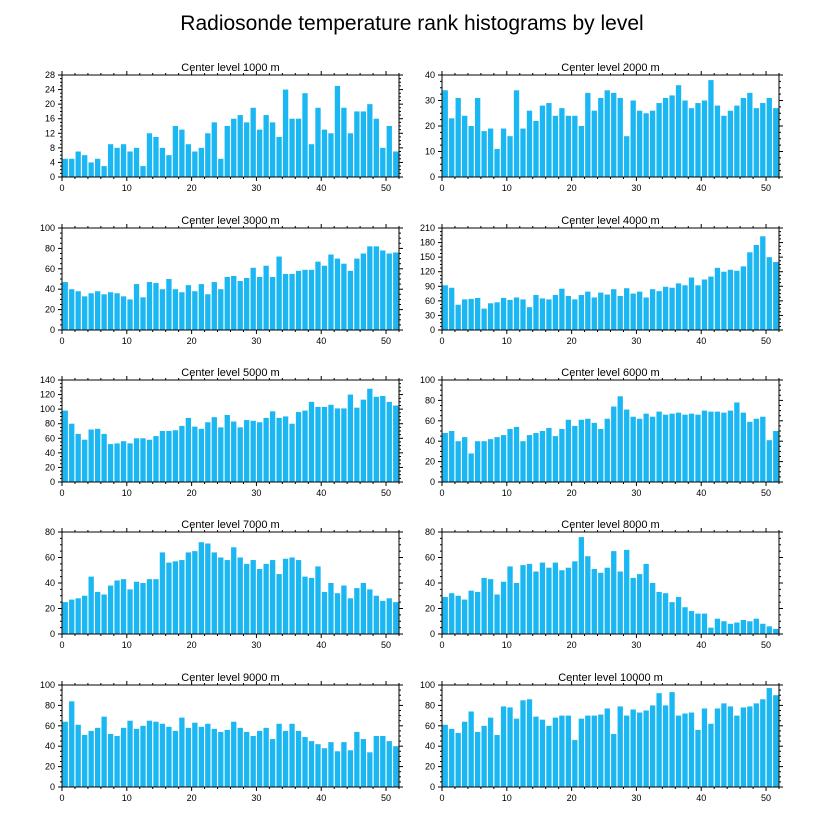 Image resolution: width=824 pixels, height=824 pixels. Describe the element at coordinates (50, 467) in the screenshot. I see `y-tick-label: 20` at that location.